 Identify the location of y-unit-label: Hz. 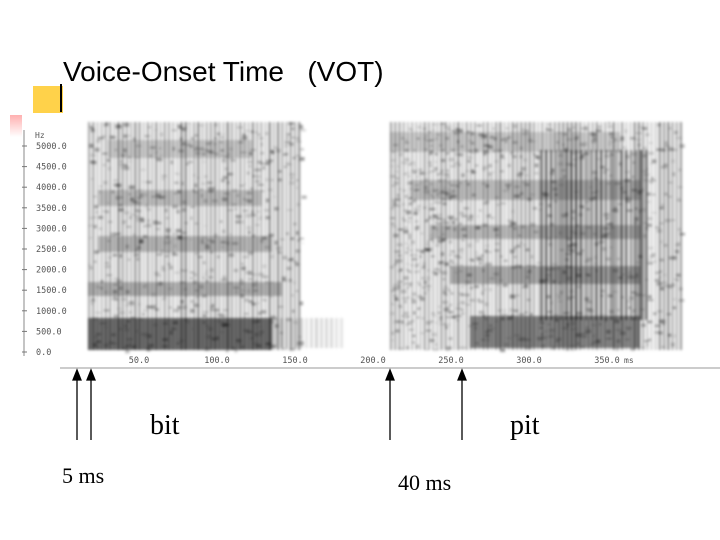
(40, 135).